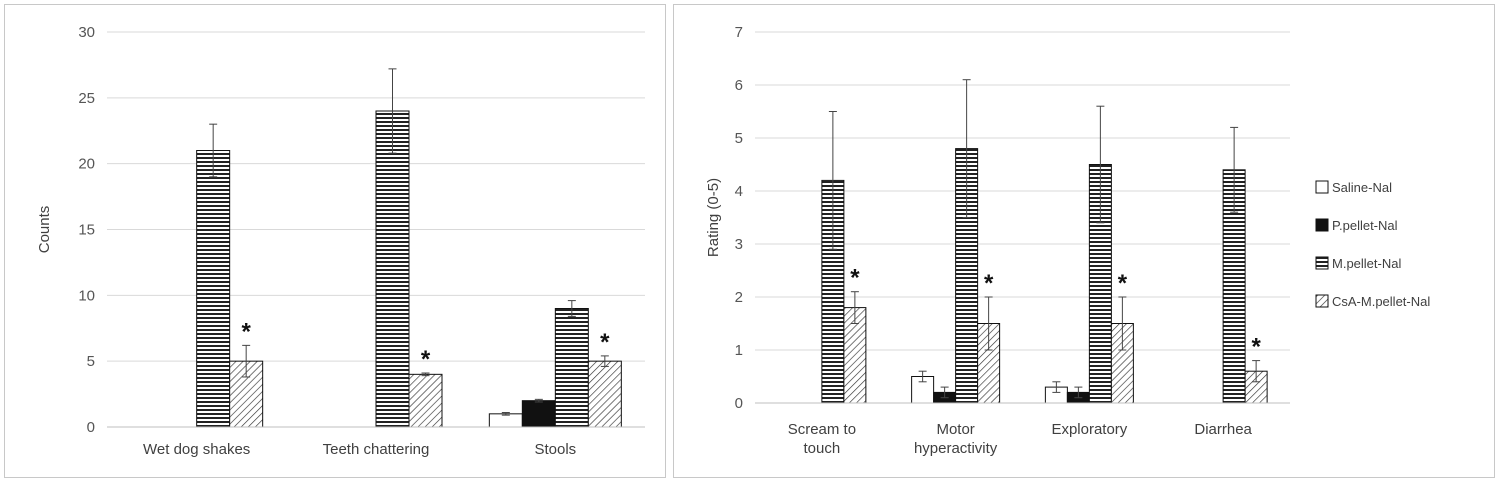  I want to click on y-tick-label: 3, so click(739, 244).